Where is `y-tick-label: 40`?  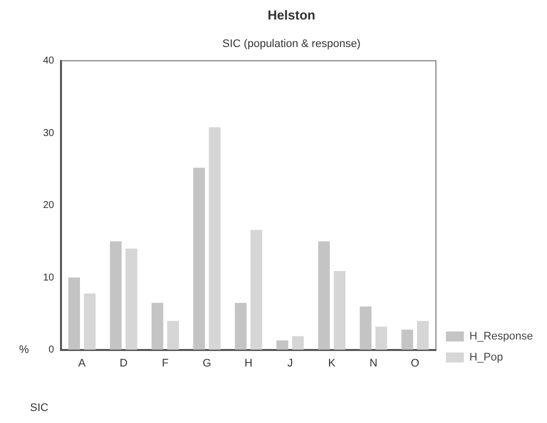
y-tick-label: 40 is located at coordinates (49, 61).